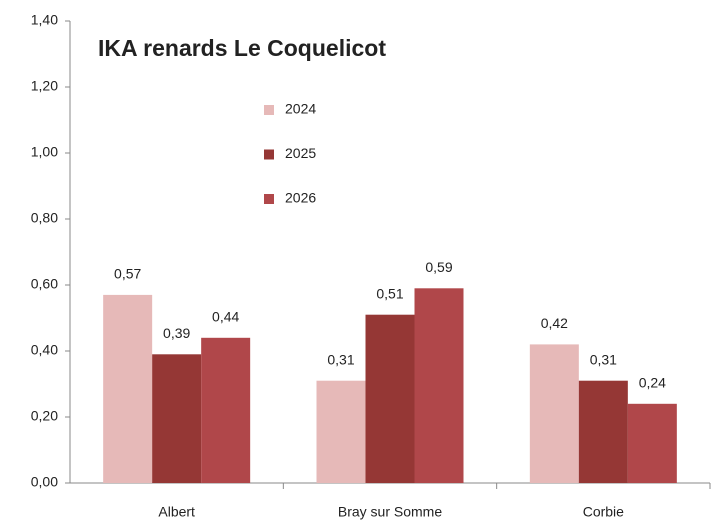  I want to click on value-label: 0,42, so click(554, 323).